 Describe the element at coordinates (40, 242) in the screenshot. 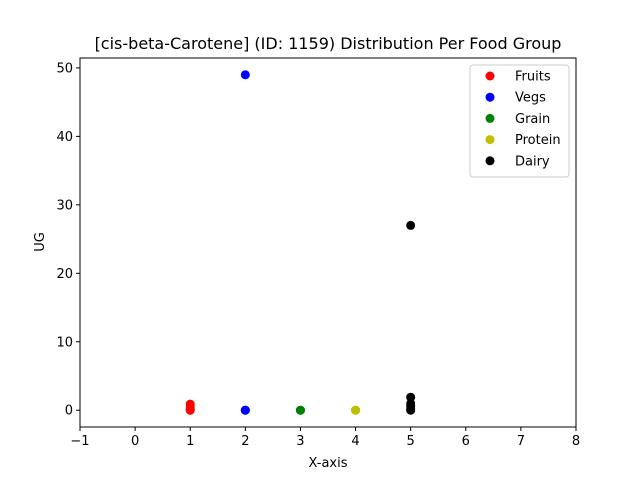

I see `y-axis-label: UG` at that location.